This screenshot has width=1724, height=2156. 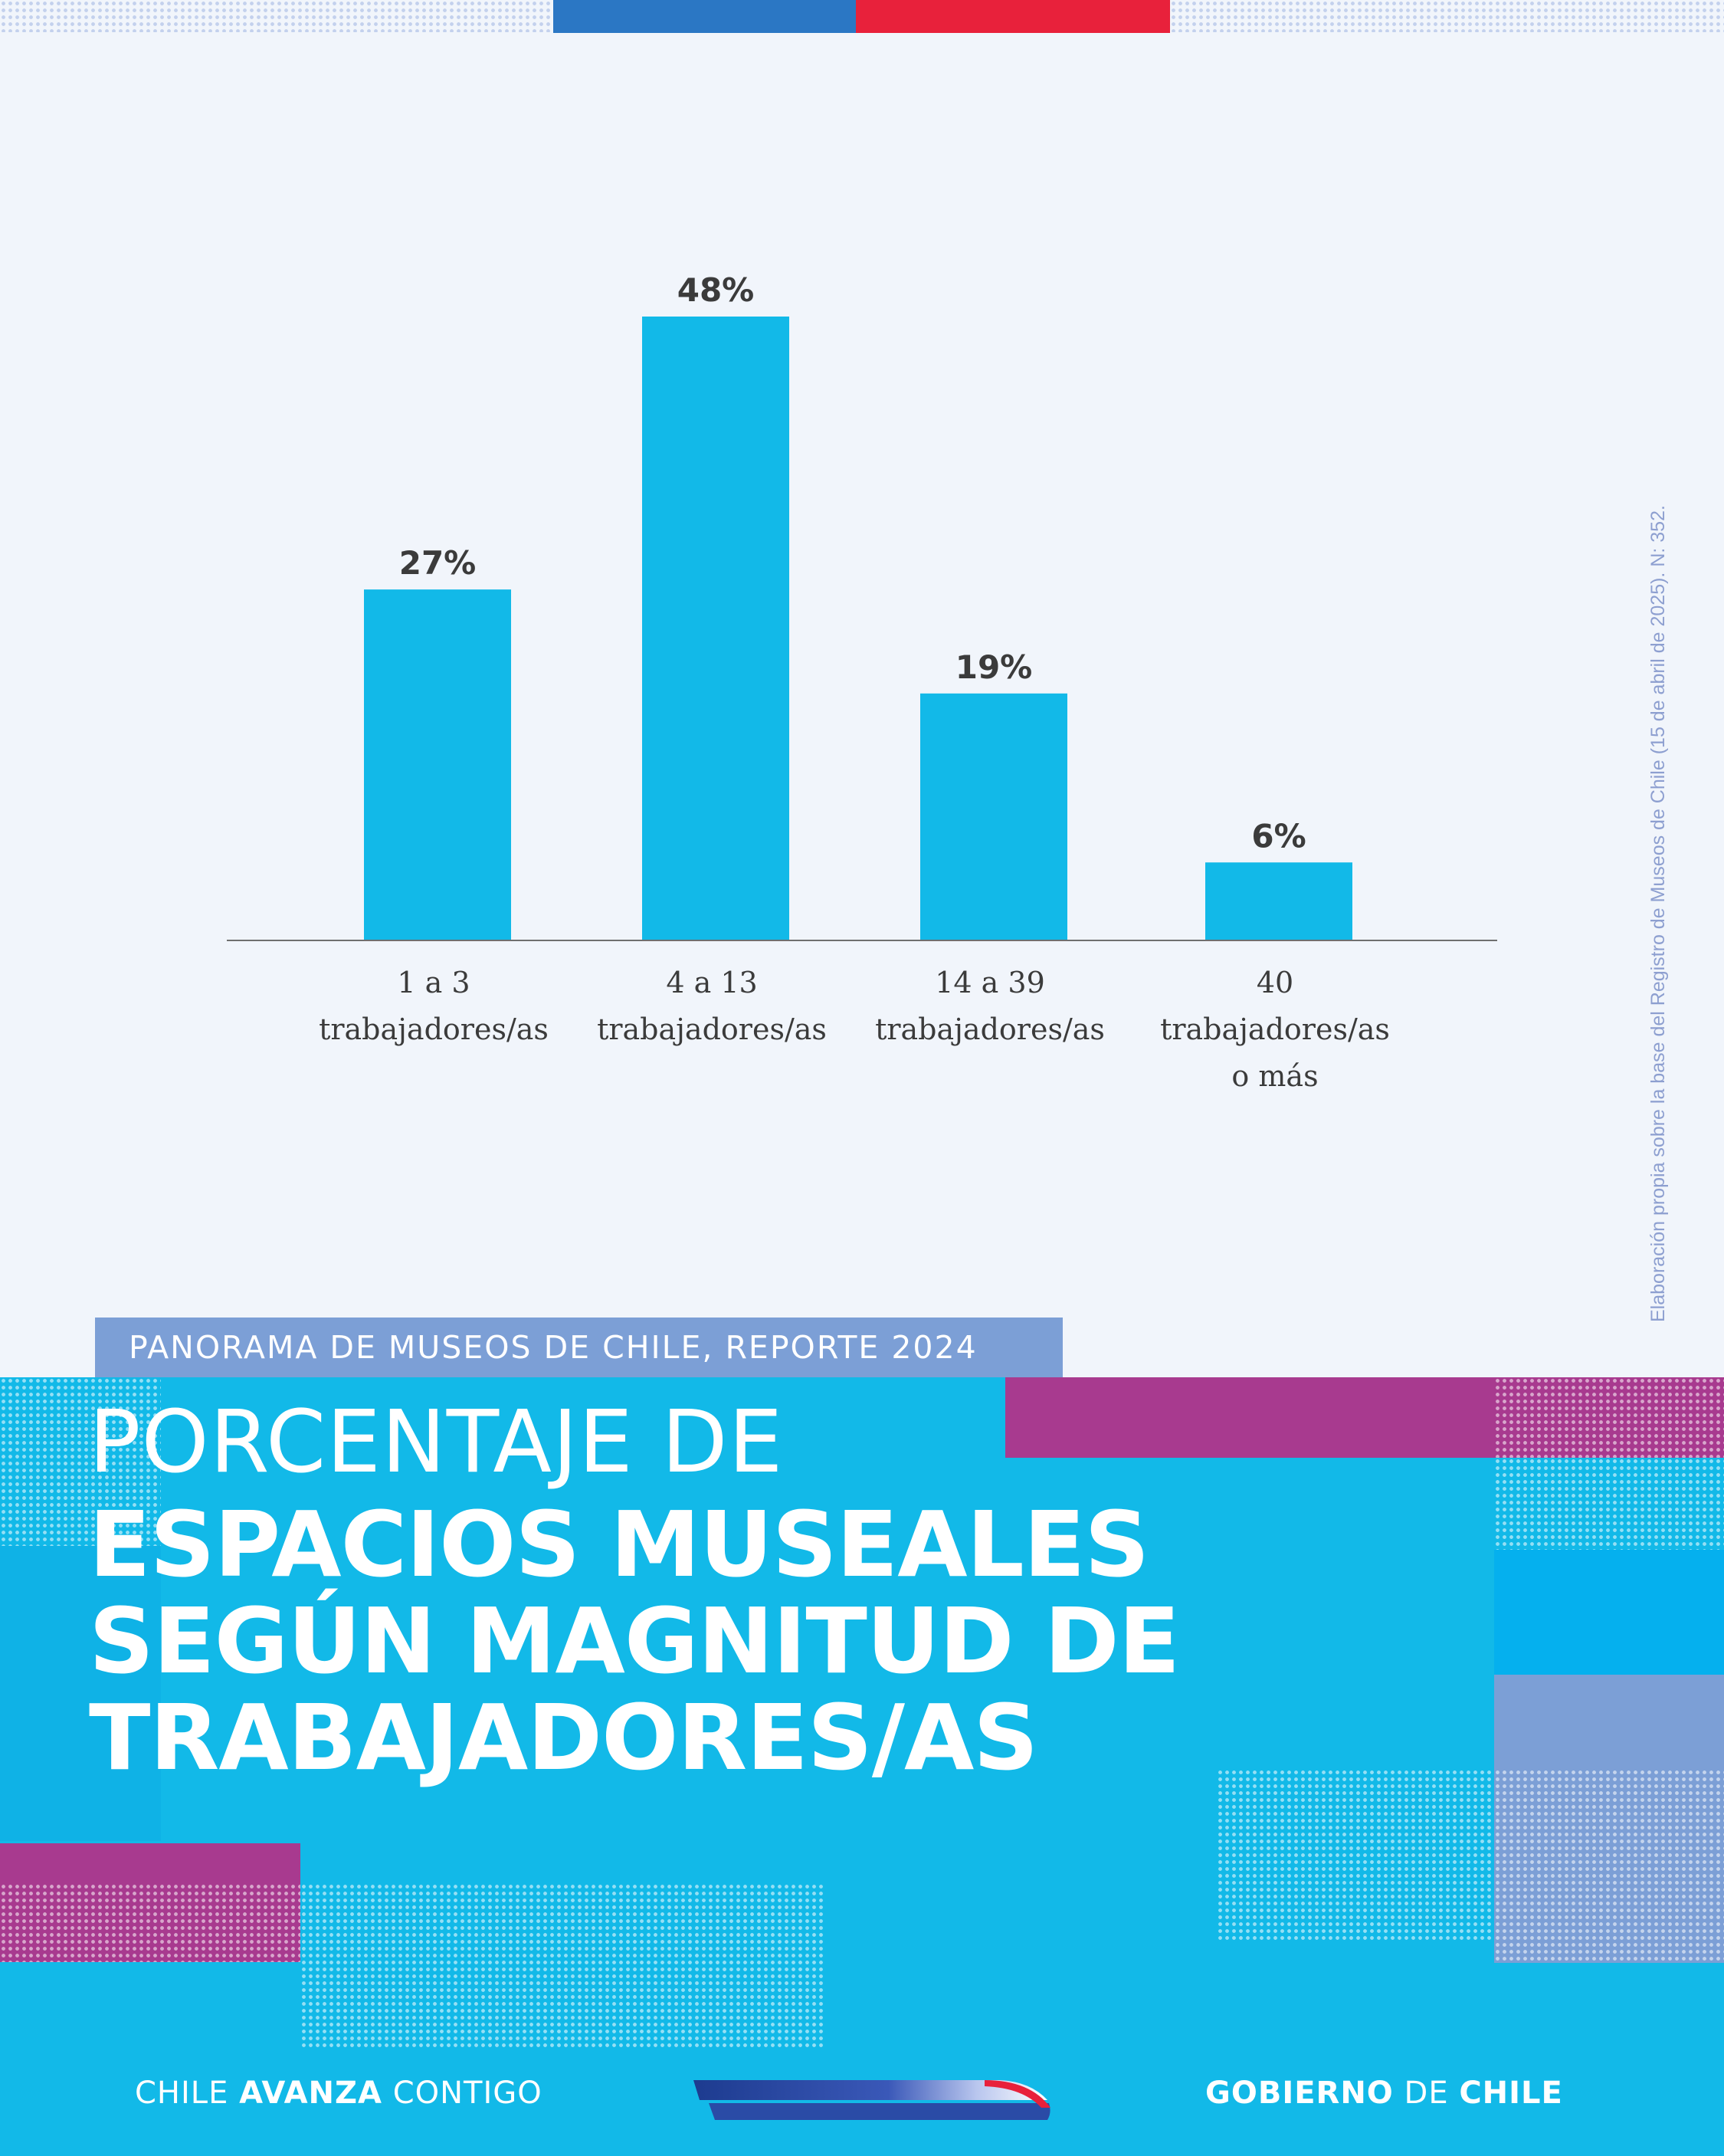 I want to click on category-label-2-line-1: 4 a 13, so click(x=711, y=983).